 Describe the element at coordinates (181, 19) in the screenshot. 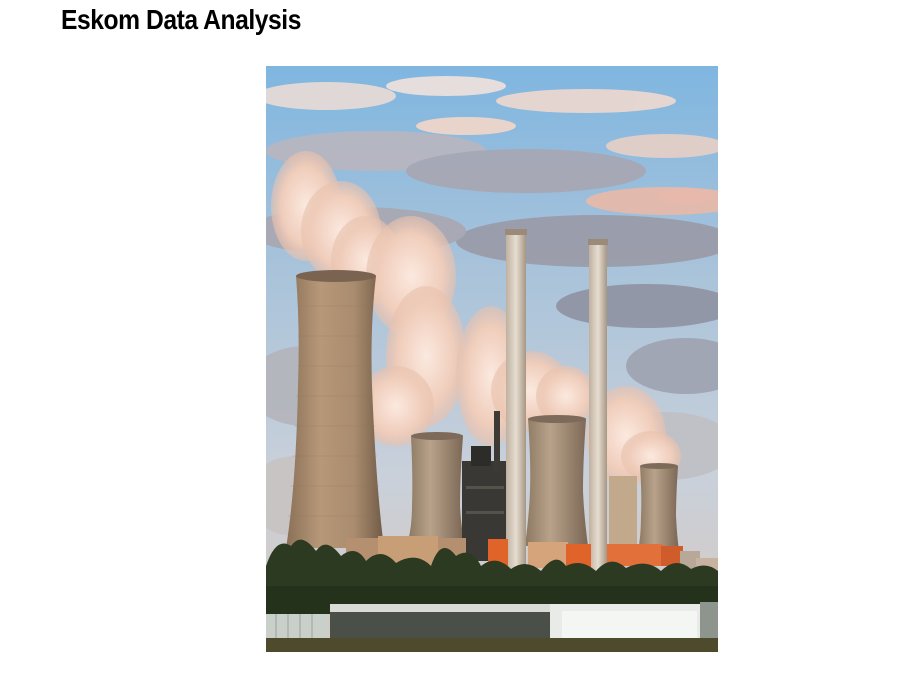

I see `page-title: Eskom Data Analysis` at that location.